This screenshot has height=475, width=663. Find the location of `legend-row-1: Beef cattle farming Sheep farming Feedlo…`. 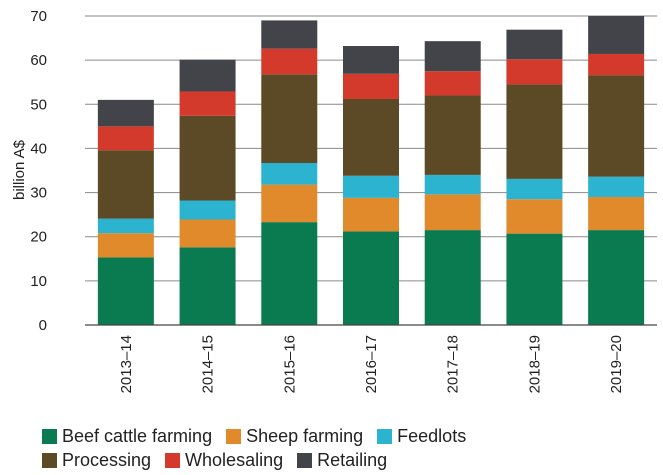

legend-row-1: Beef cattle farming Sheep farming Feedlo… is located at coordinates (342, 436).